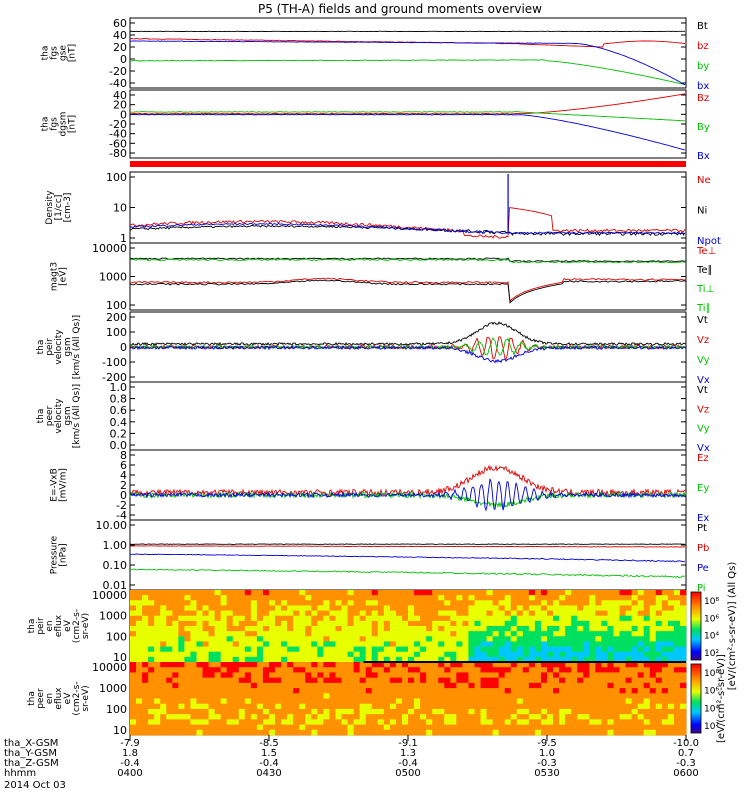 The width and height of the screenshot is (750, 800). I want to click on y-tick-label: 0, so click(123, 347).